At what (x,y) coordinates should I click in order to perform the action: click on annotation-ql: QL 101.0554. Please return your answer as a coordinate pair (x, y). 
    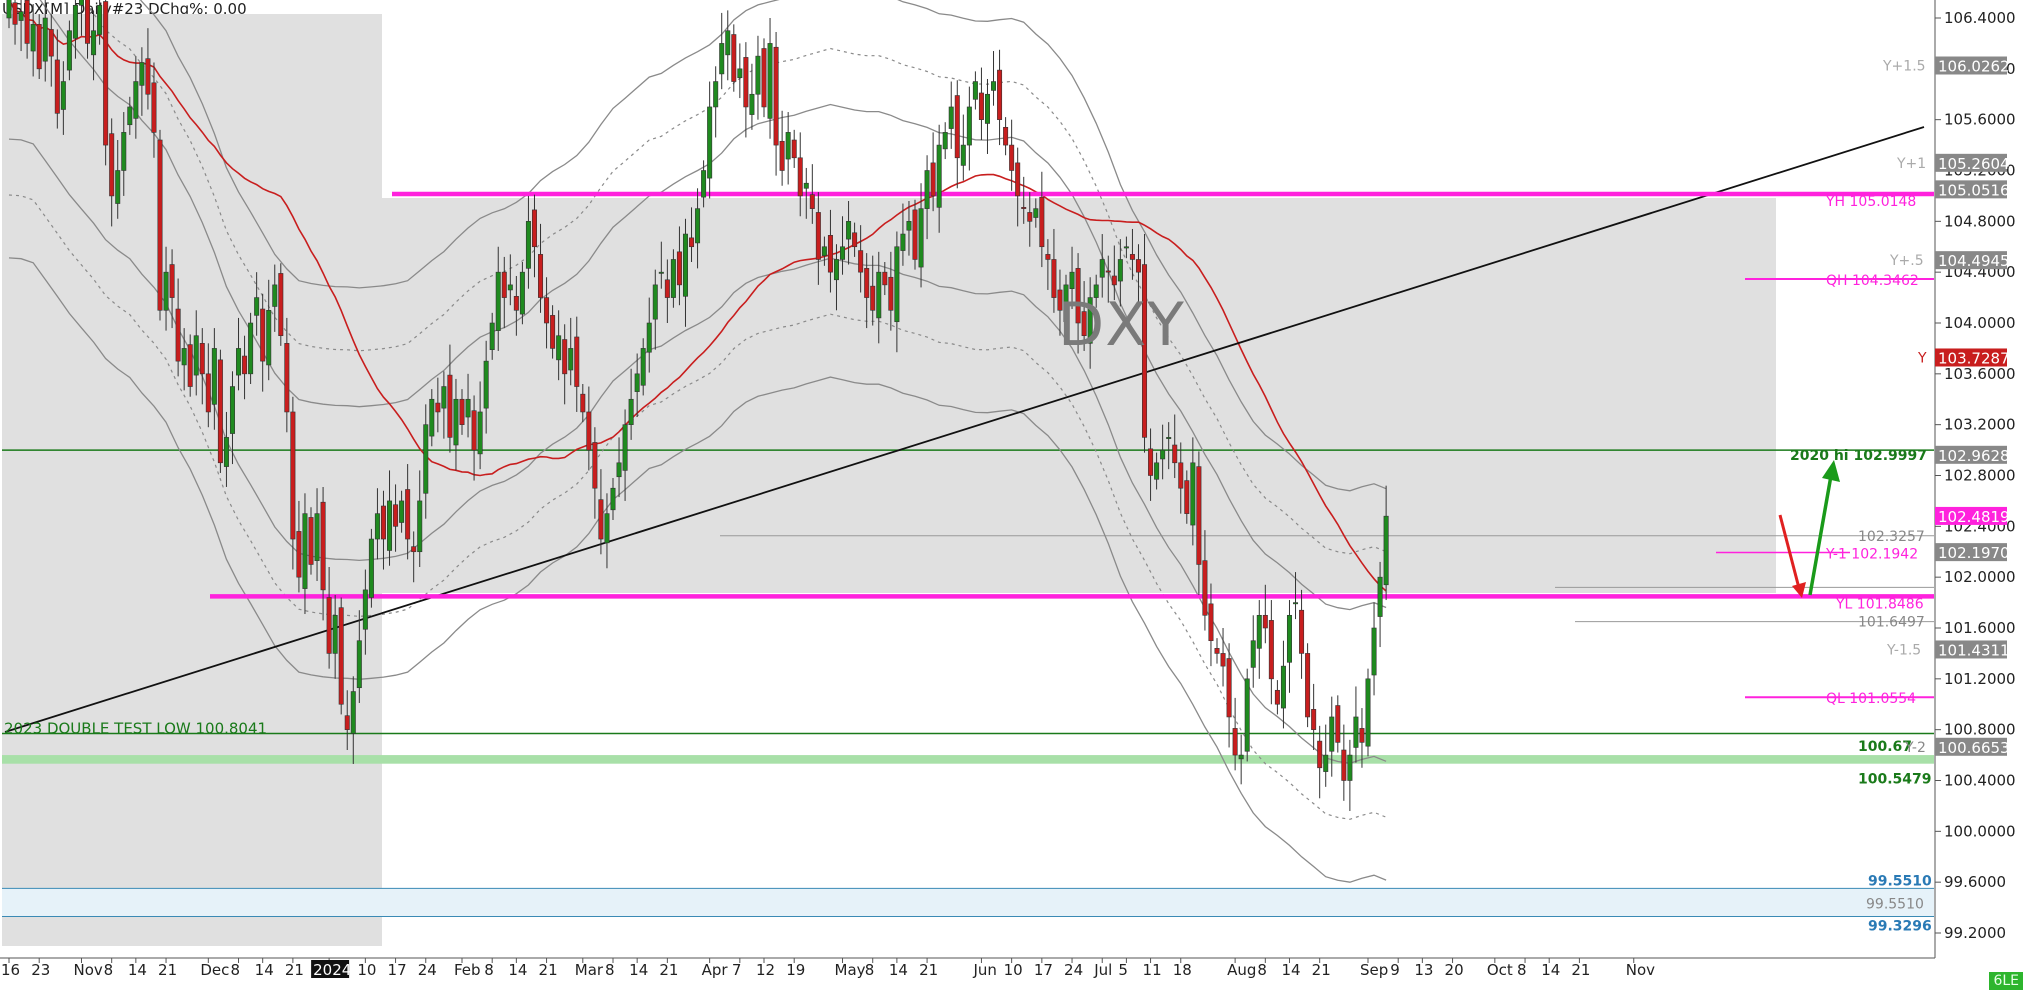
    Looking at the image, I should click on (1871, 699).